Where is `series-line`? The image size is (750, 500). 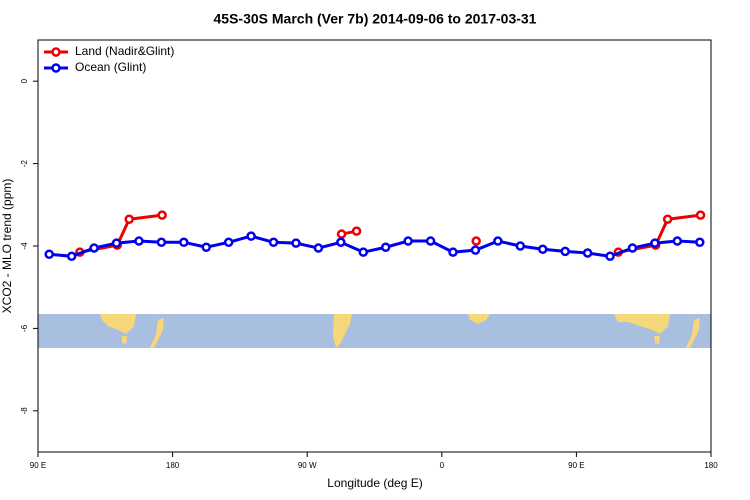
series-line is located at coordinates (374, 246).